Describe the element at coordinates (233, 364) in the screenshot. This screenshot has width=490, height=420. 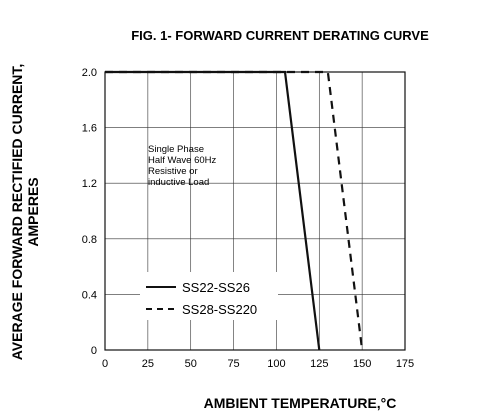
I see `x-tick-label: 75` at that location.